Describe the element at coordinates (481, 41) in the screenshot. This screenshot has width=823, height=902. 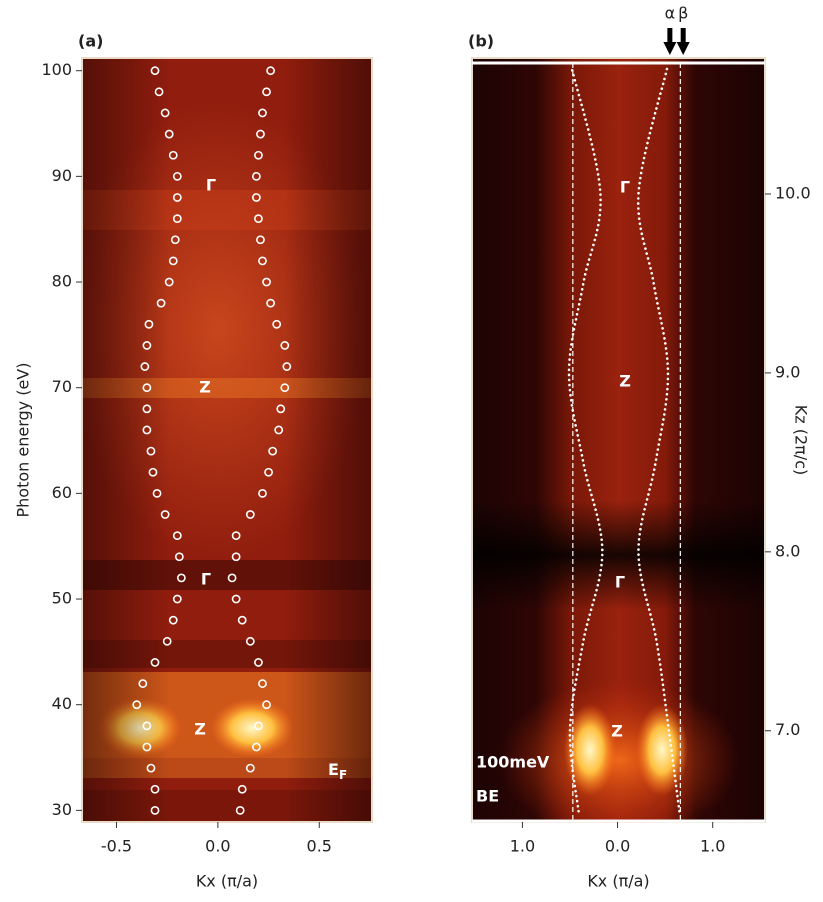
I see `panel-label: (b)` at that location.